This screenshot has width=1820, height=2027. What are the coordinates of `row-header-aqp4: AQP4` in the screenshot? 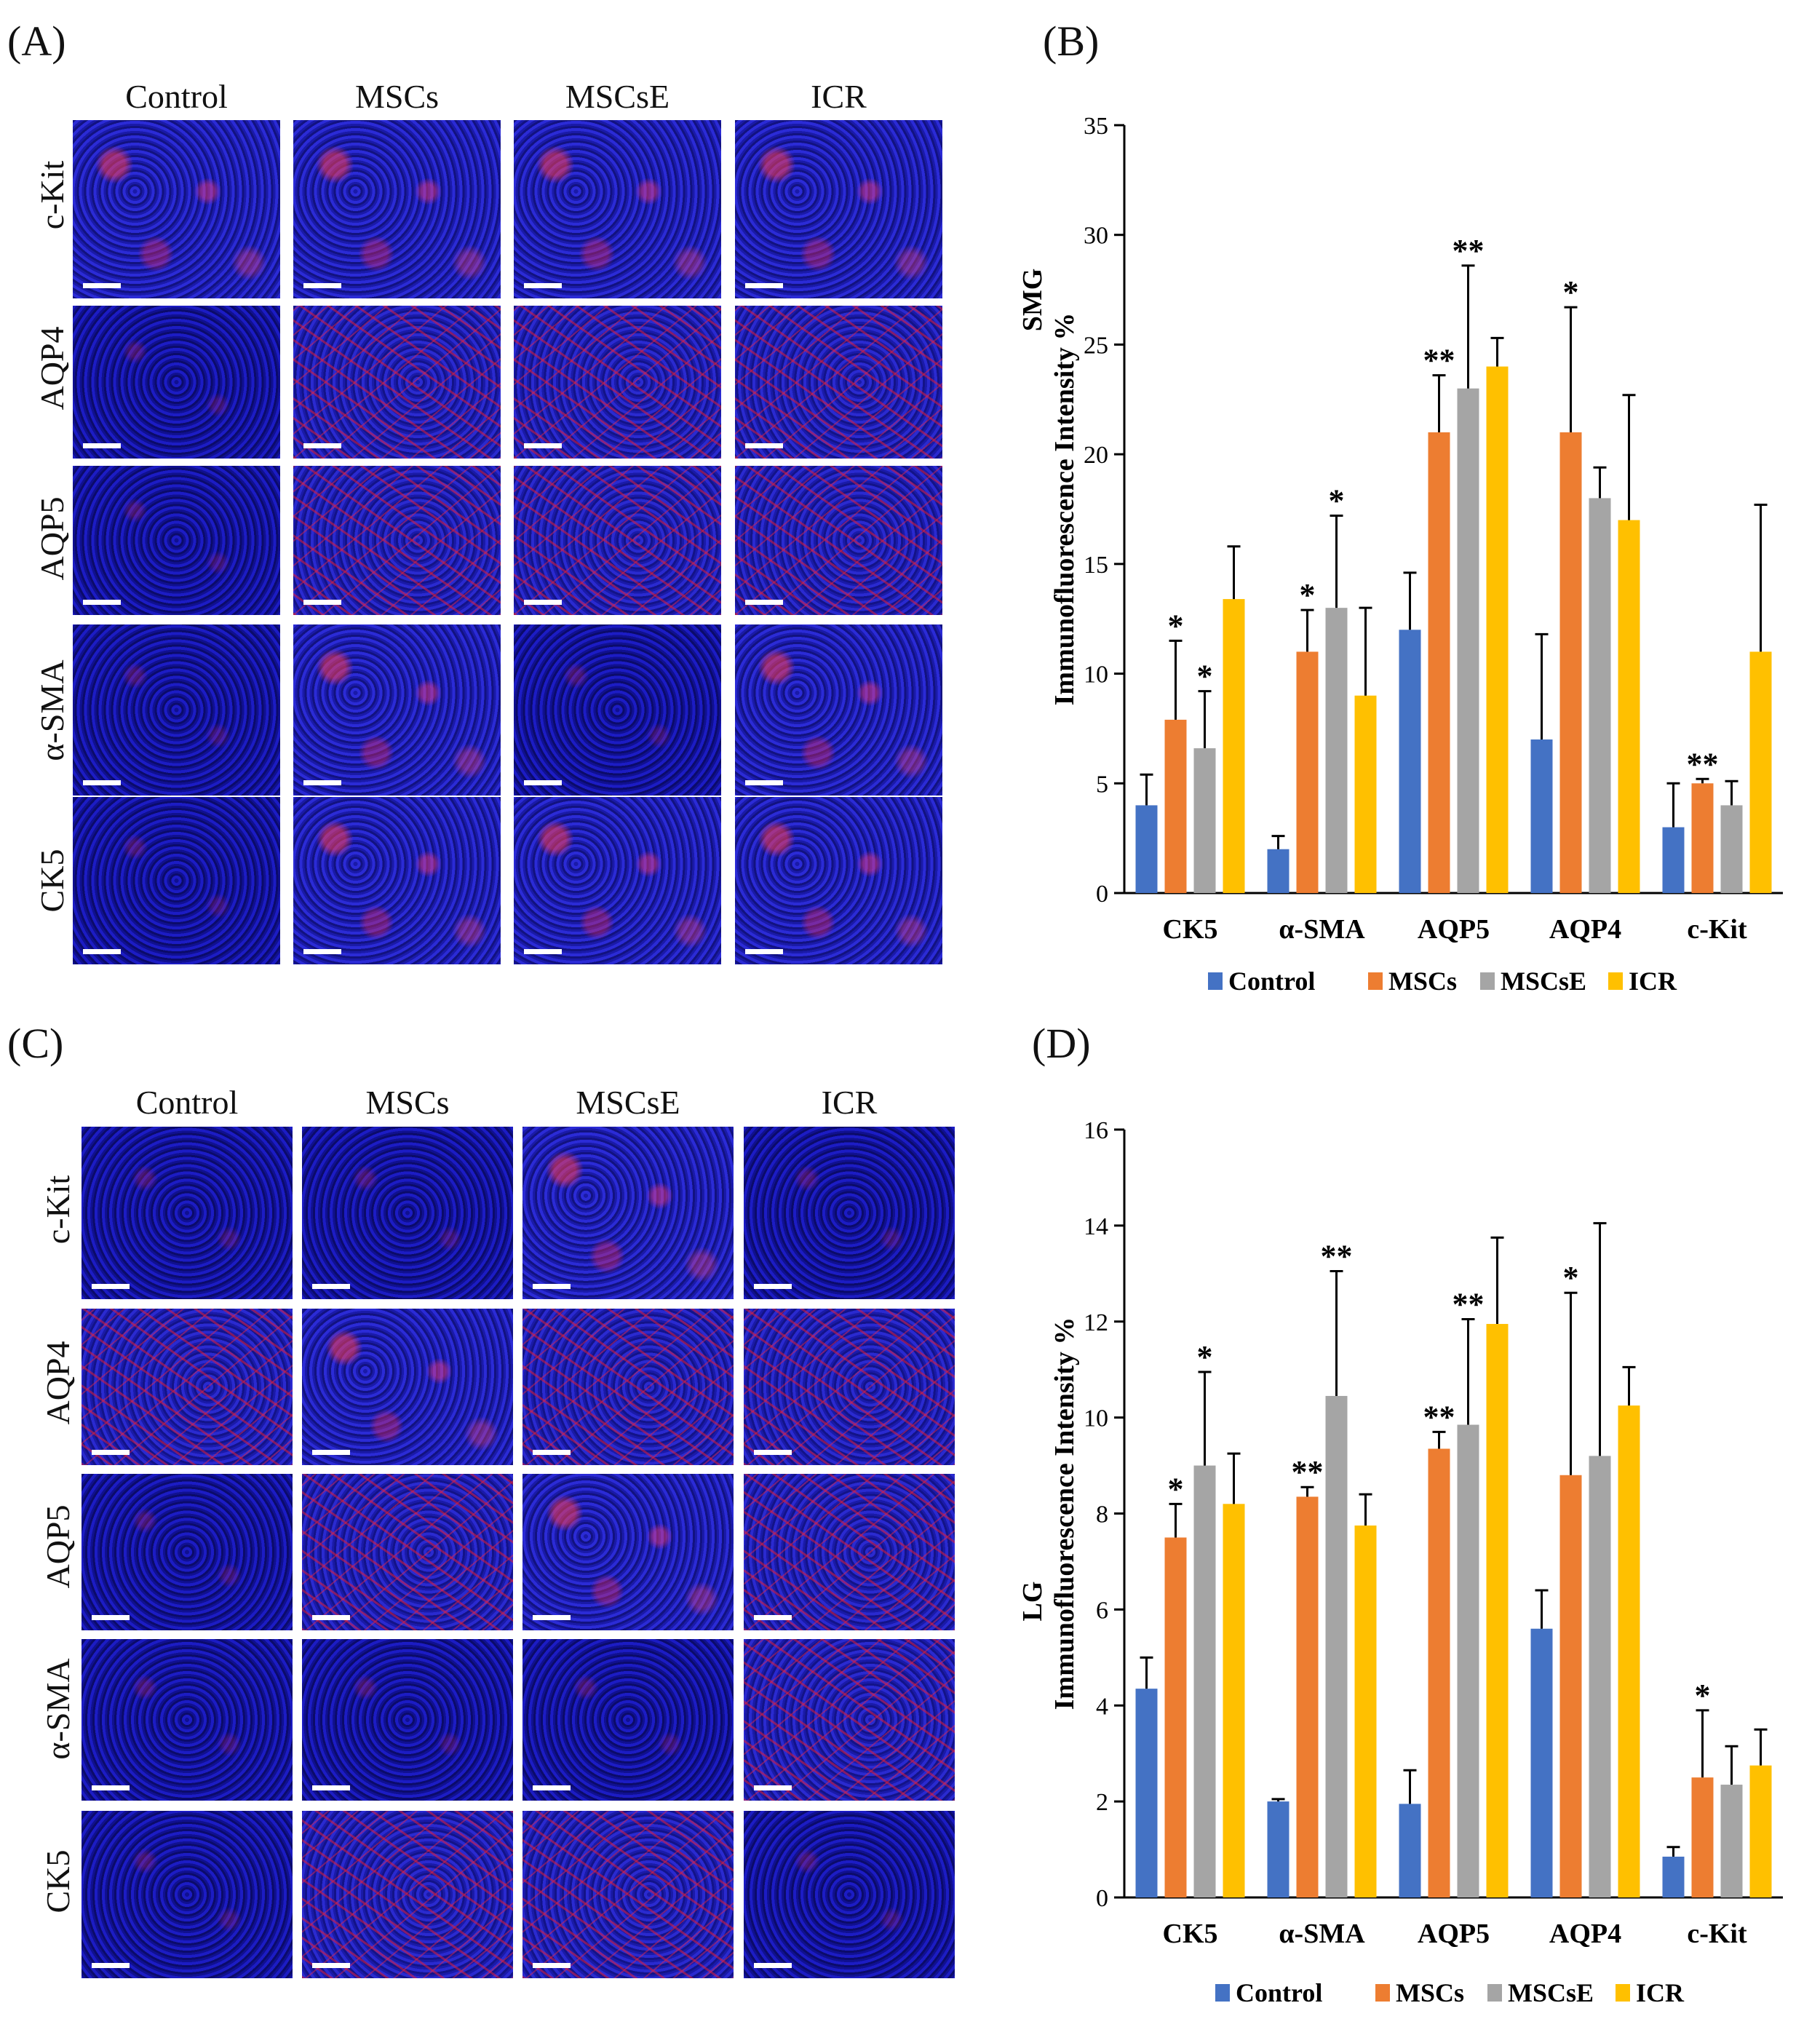 It's located at (52, 368).